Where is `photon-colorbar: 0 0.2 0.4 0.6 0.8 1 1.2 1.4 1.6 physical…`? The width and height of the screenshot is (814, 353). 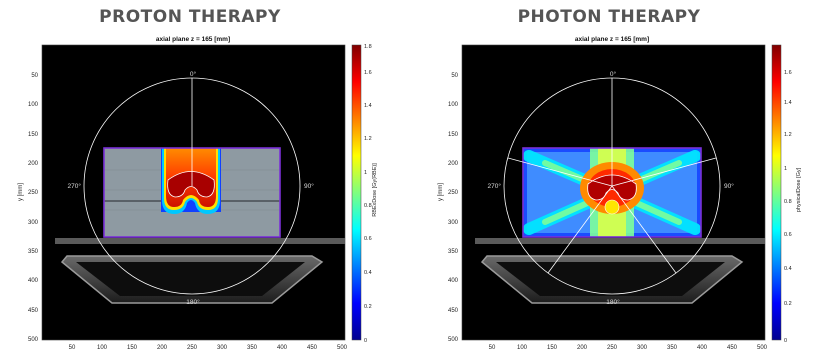 photon-colorbar: 0 0.2 0.4 0.6 0.8 1 1.2 1.4 1.6 physical… is located at coordinates (786, 194).